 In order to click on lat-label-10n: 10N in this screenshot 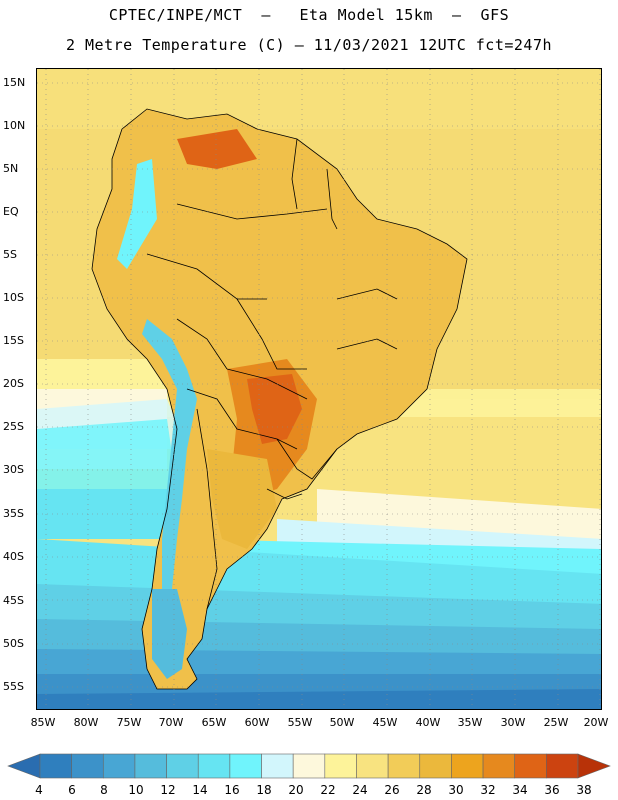, I will do `click(14, 125)`.